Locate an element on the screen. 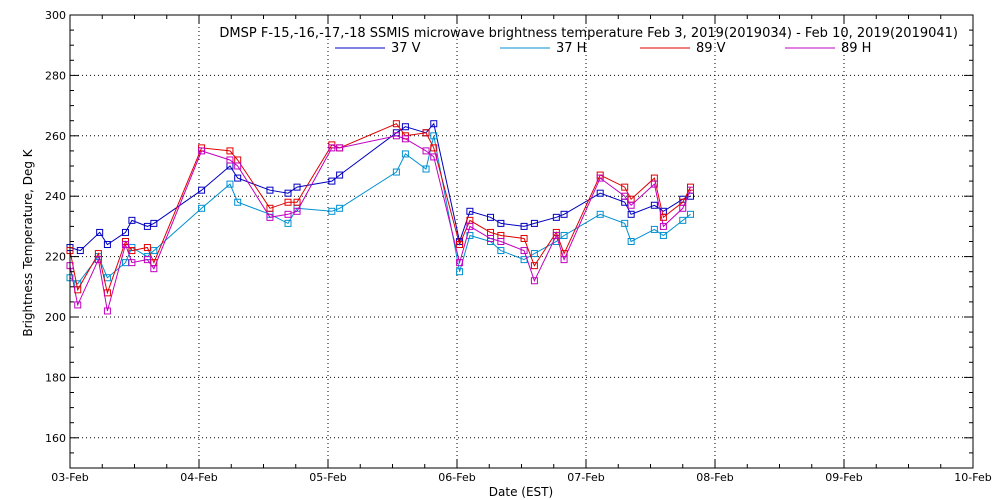 The width and height of the screenshot is (1000, 500). legend-label-37-h: 37 H is located at coordinates (571, 48).